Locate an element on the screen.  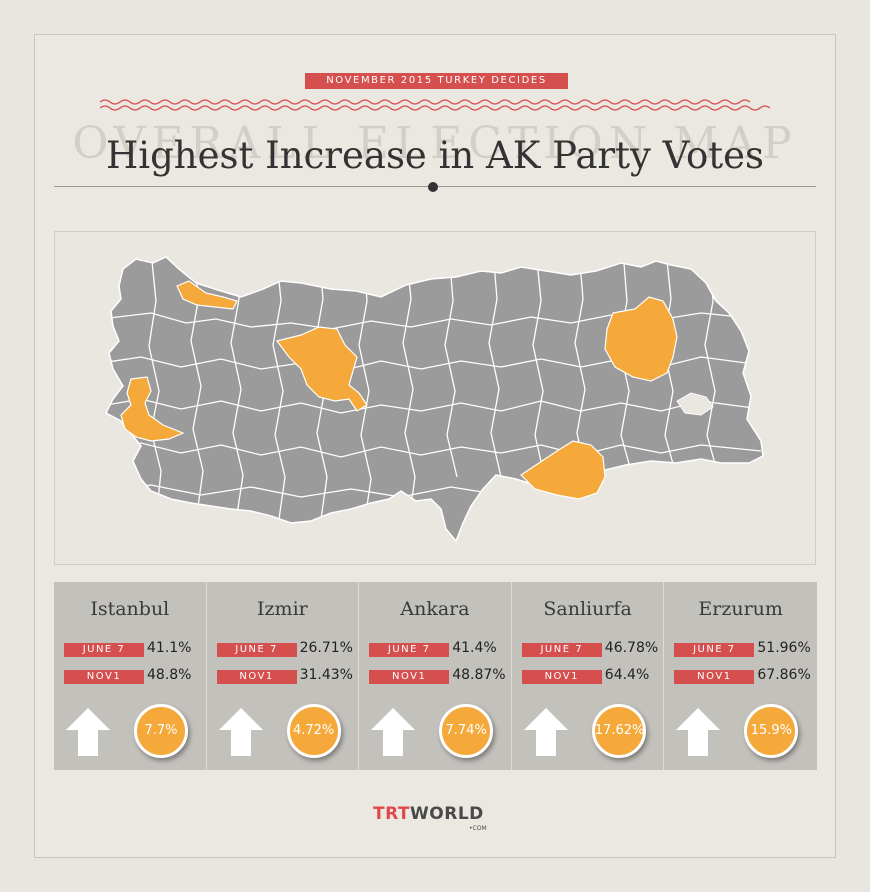
trt-world-logo: TRTWORLD •COM is located at coordinates (436, 821).